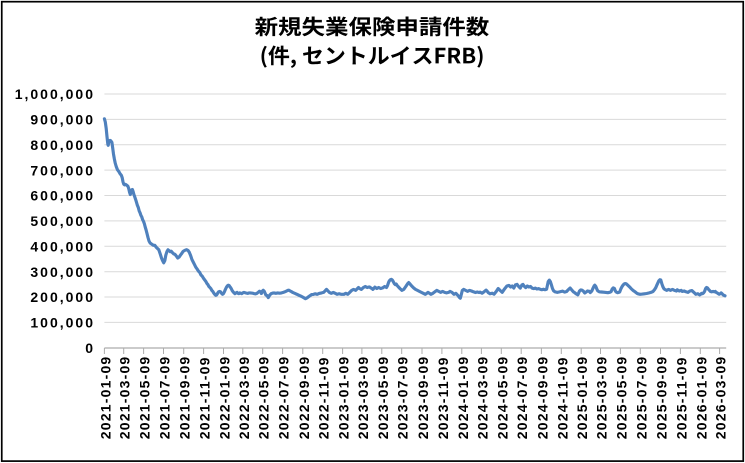  What do you see at coordinates (225, 398) in the screenshot?
I see `svg-text: 2022-01-09` at bounding box center [225, 398].